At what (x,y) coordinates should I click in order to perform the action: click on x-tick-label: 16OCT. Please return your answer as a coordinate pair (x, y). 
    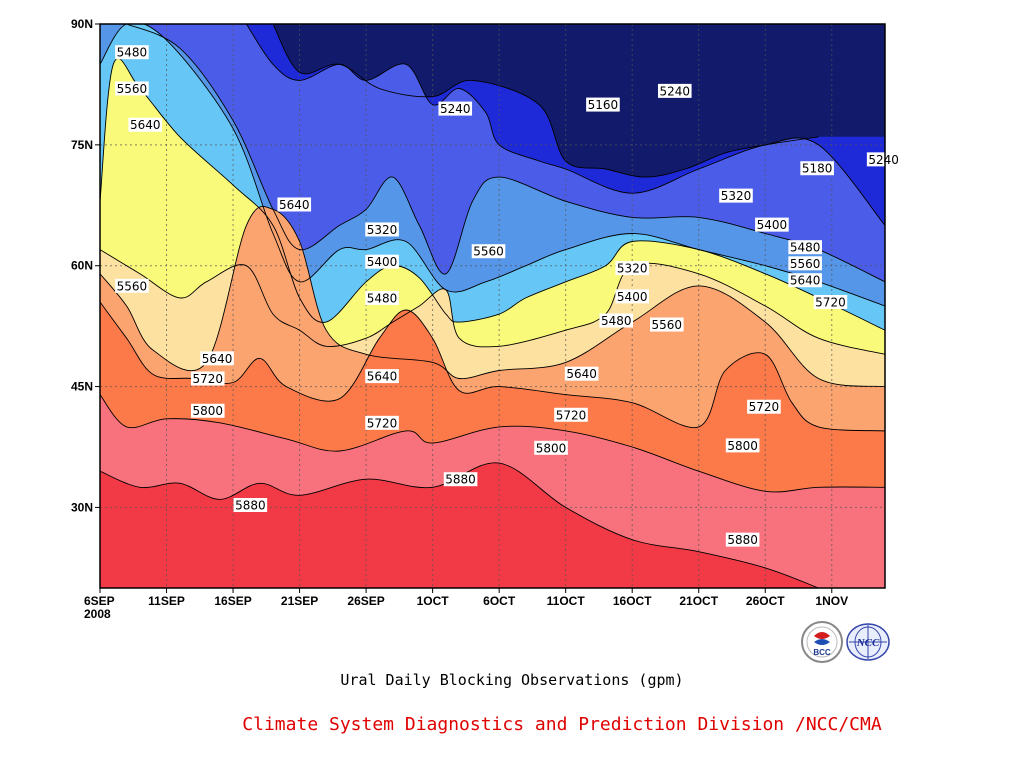
    Looking at the image, I should click on (632, 601).